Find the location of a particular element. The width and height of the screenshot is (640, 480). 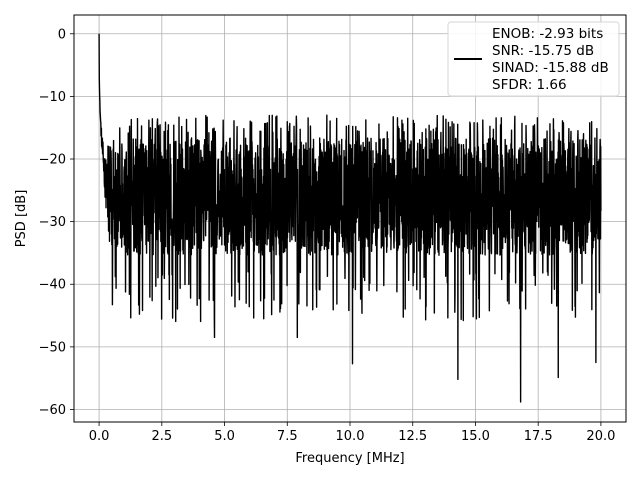

x-tick-label: 10.0 is located at coordinates (350, 436).